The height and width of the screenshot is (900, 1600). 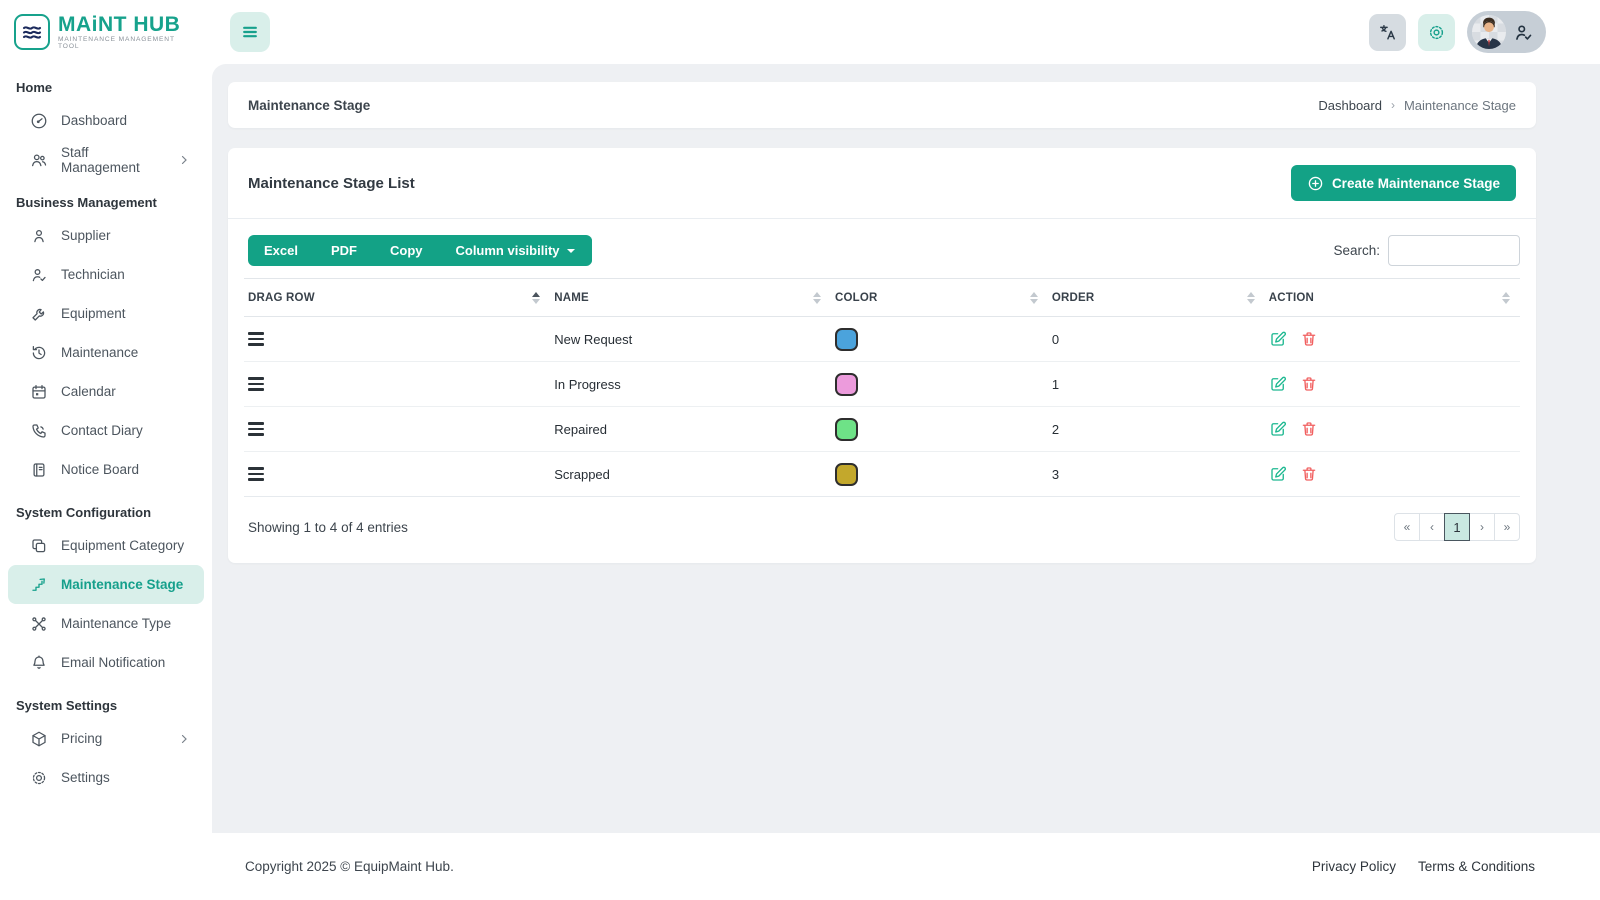 I want to click on column-header-order: ORDER, so click(x=1156, y=297).